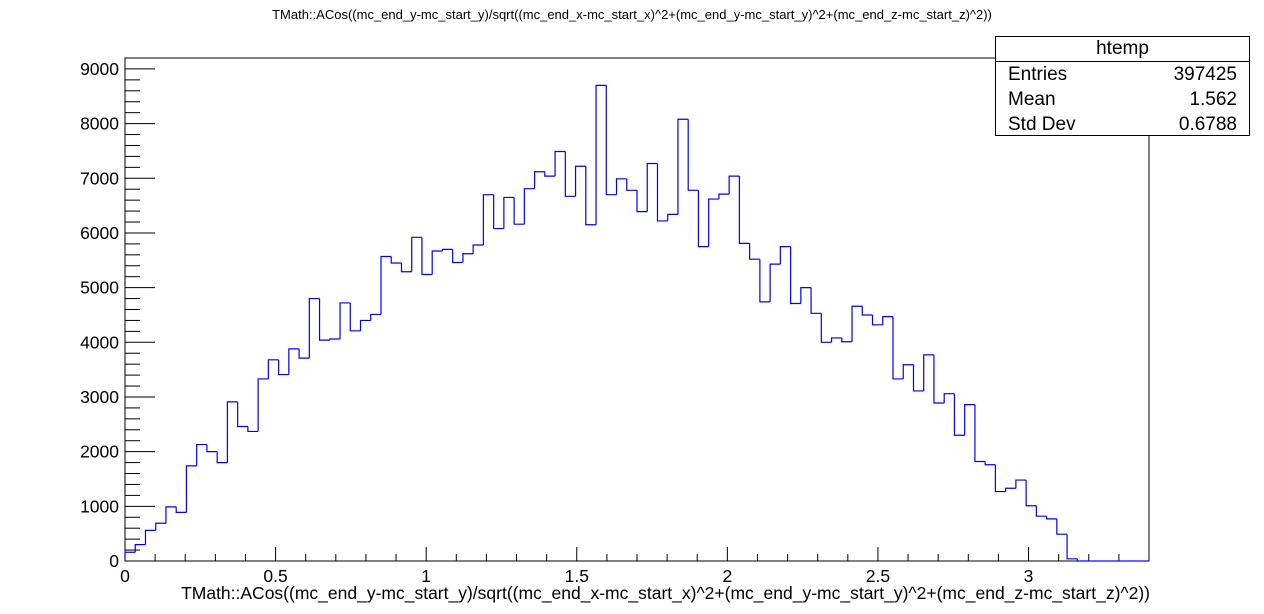 Image resolution: width=1264 pixels, height=614 pixels. I want to click on stats-label: Std Dev, so click(1042, 124).